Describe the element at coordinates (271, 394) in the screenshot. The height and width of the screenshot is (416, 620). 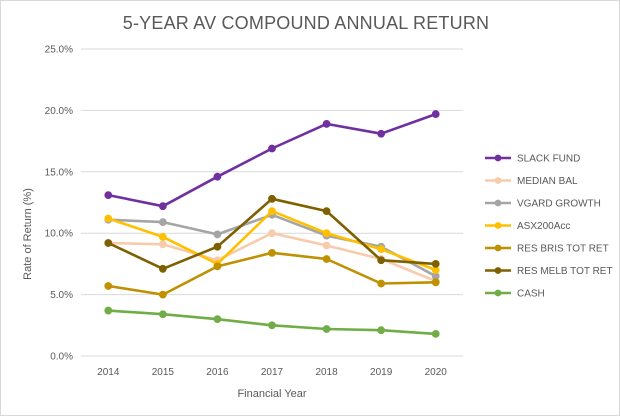
I see `x-axis-label: Financial Year` at that location.